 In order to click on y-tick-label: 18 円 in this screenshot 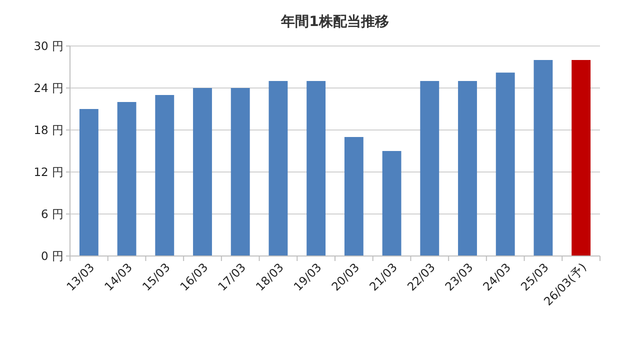, I will do `click(49, 130)`.